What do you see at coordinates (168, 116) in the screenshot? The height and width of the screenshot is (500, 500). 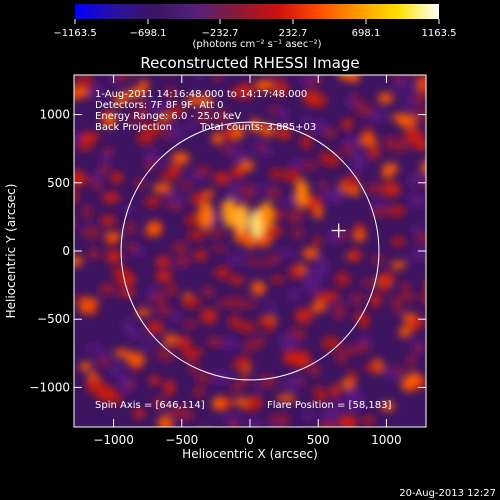 I see `annotation-energy-range: Energy Range: 6.0 - 25.0 keV` at bounding box center [168, 116].